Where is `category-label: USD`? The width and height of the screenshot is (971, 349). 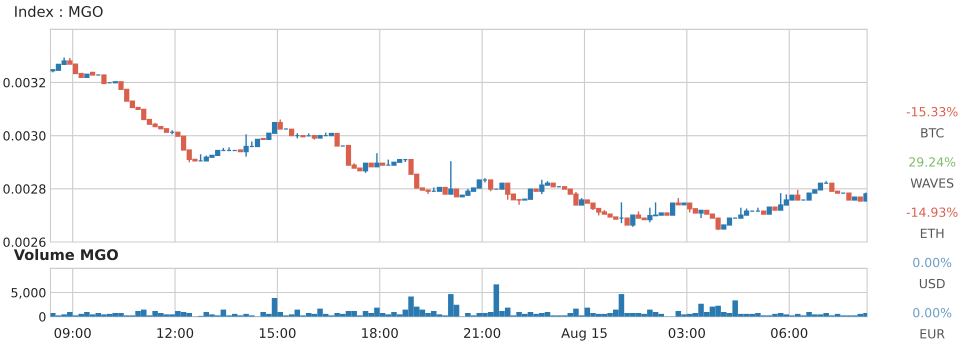
category-label: USD is located at coordinates (932, 283).